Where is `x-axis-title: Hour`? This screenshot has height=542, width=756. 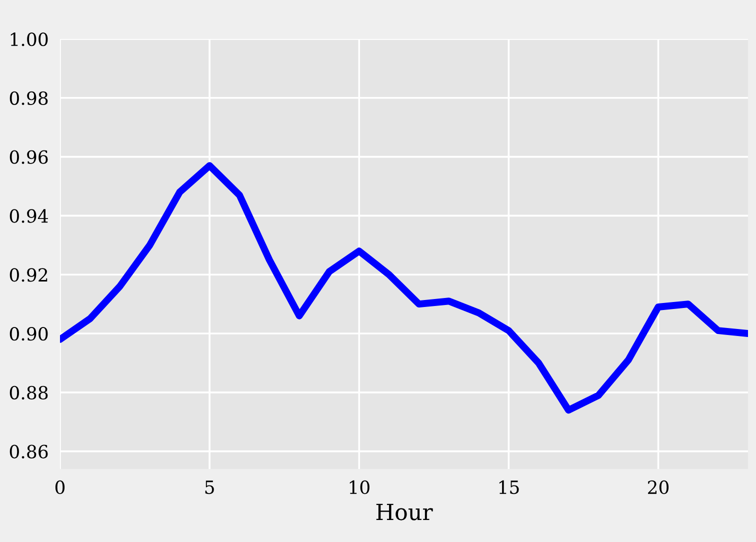
x-axis-title: Hour is located at coordinates (404, 512).